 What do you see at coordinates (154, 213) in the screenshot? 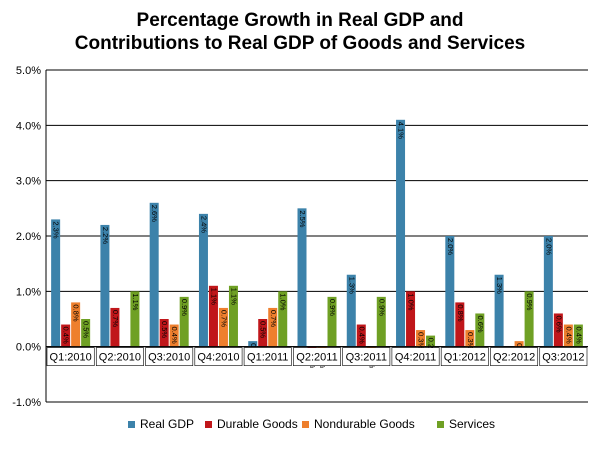
I see `data-label: 2.6%` at bounding box center [154, 213].